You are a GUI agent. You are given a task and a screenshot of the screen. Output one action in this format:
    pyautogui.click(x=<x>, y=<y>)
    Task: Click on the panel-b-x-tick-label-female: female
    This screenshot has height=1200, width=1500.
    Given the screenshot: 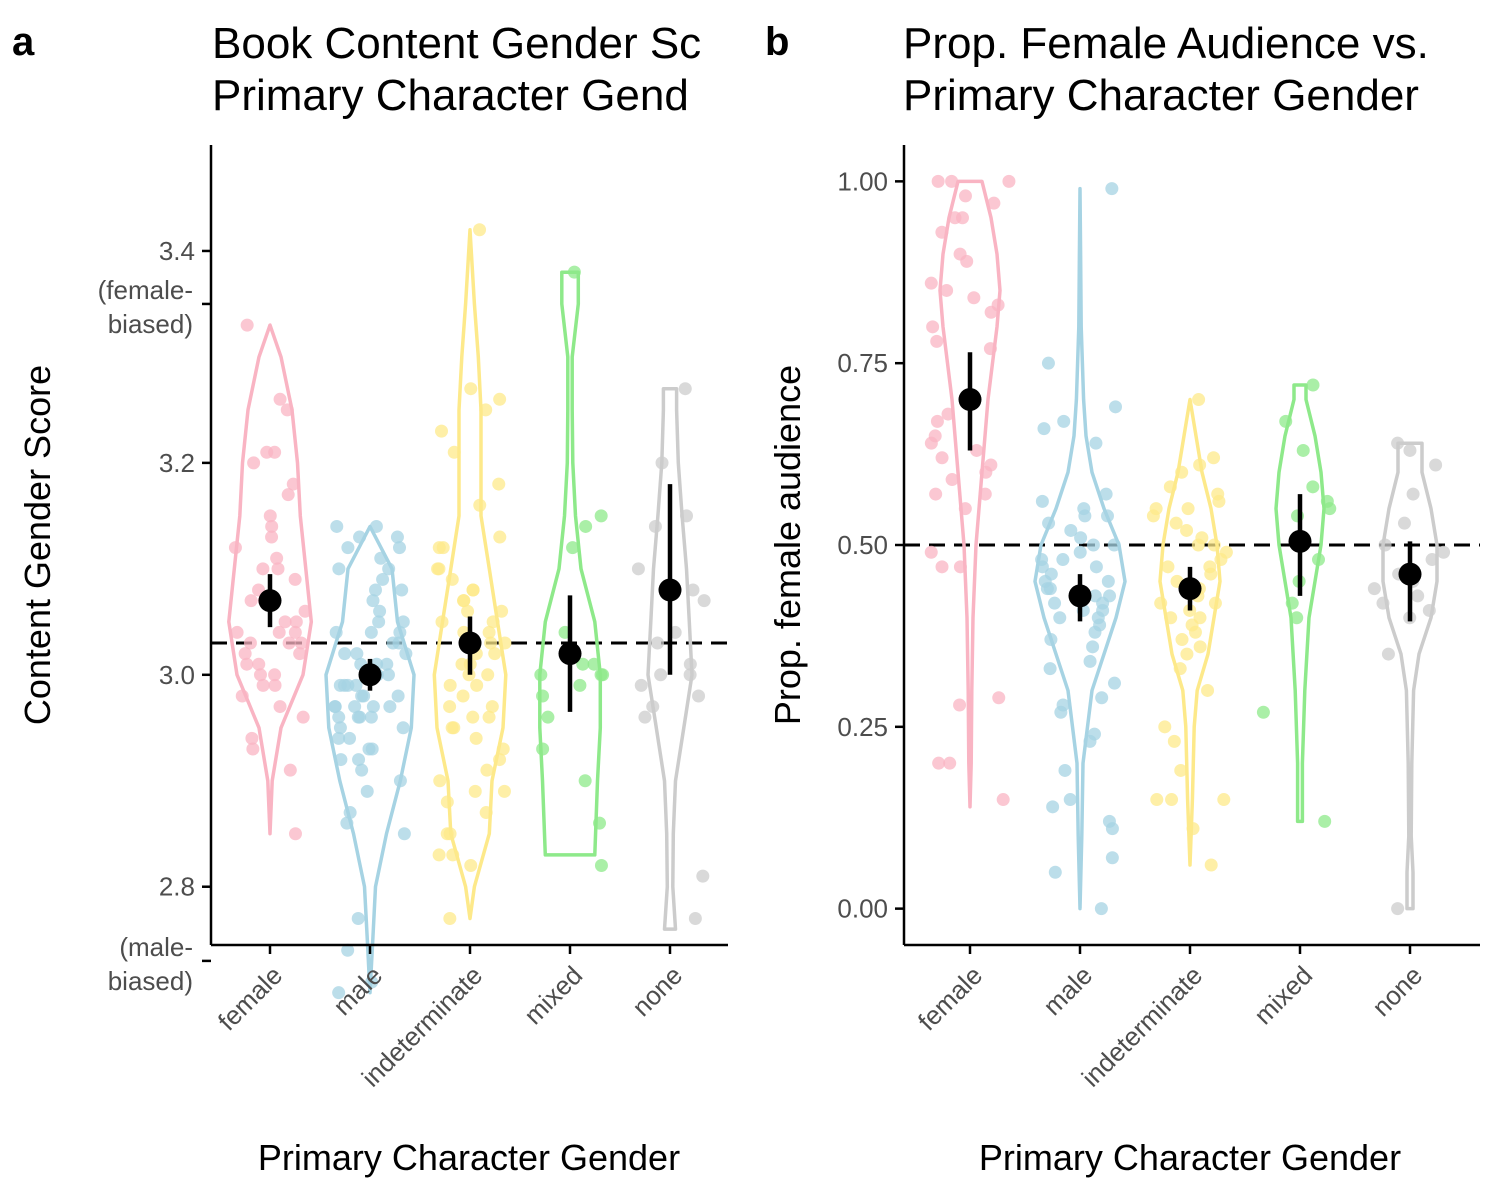 What is the action you would take?
    pyautogui.click(x=950, y=998)
    